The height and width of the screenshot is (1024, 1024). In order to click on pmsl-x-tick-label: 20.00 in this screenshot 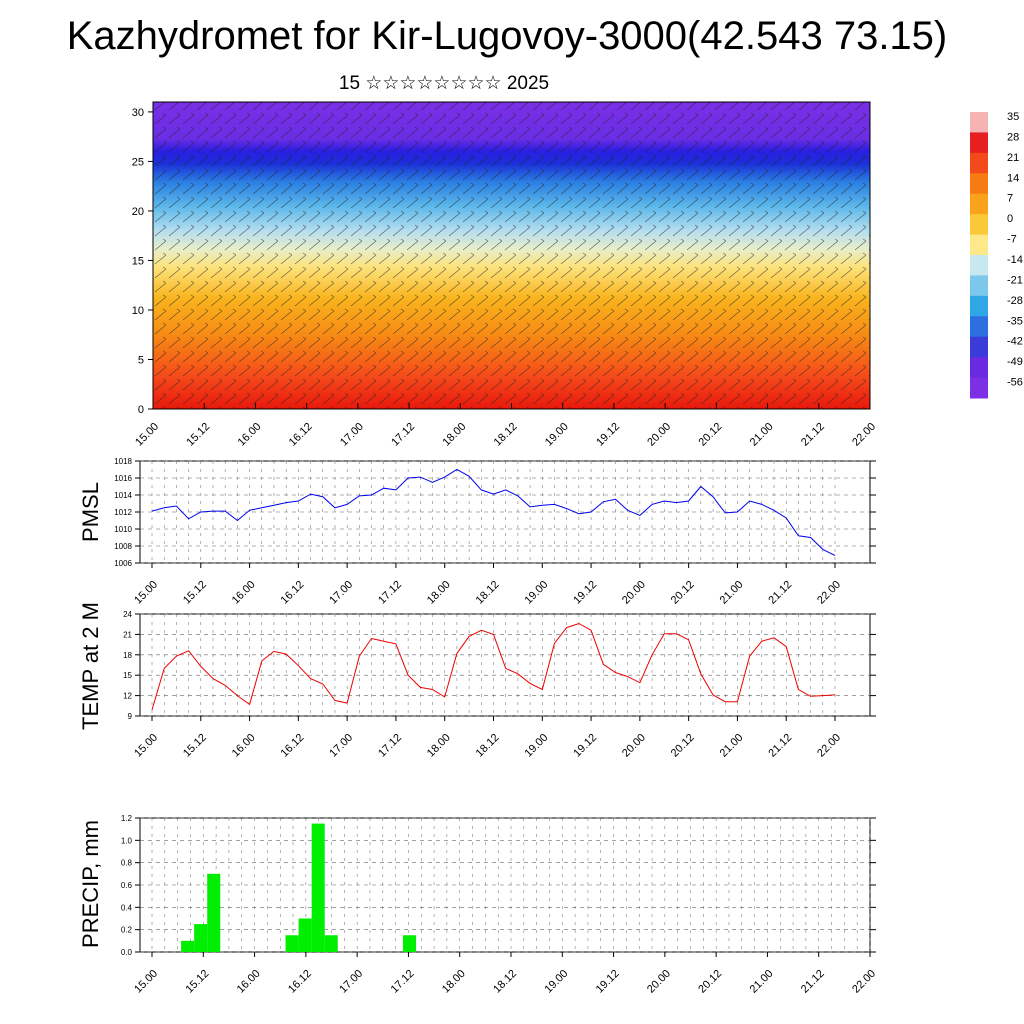, I will do `click(634, 593)`.